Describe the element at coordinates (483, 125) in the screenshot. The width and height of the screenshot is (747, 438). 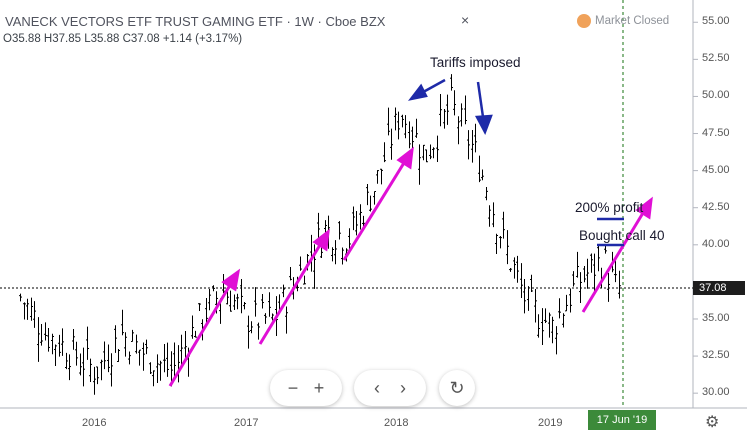
I see `tariff-arrow-right-head` at that location.